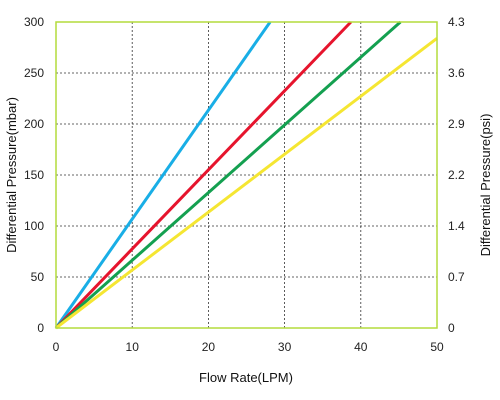  What do you see at coordinates (437, 347) in the screenshot?
I see `x-tick-label: 50` at bounding box center [437, 347].